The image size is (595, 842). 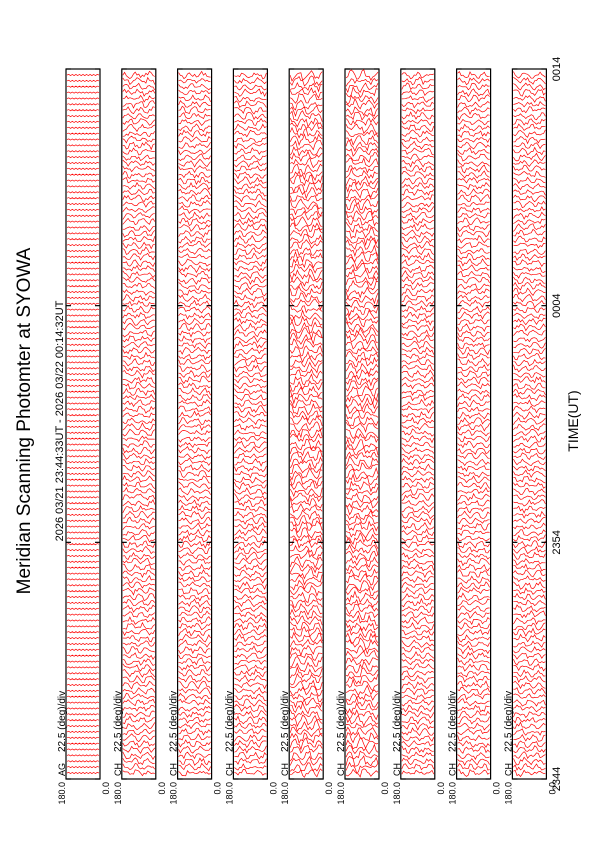 I want to click on scale-label: 22.5 (deg)/div, so click(x=118, y=721).